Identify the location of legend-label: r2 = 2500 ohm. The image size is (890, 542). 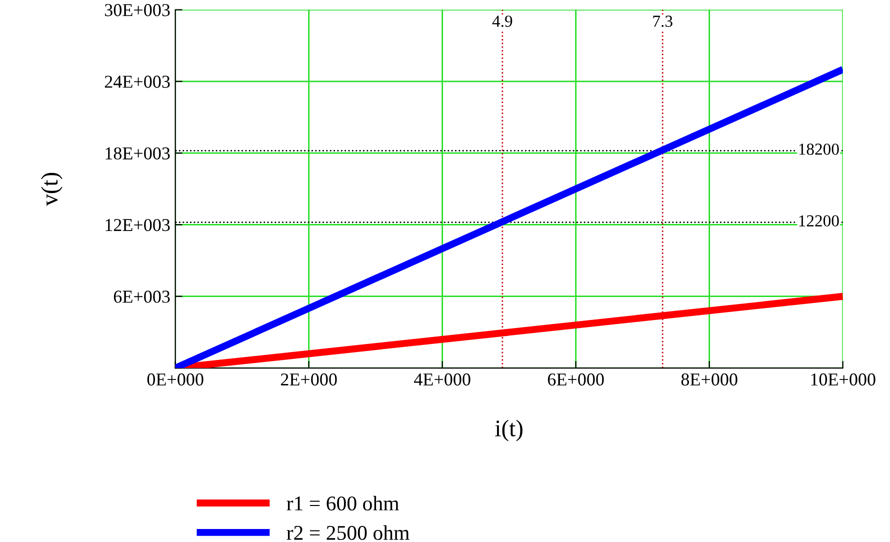
(348, 532).